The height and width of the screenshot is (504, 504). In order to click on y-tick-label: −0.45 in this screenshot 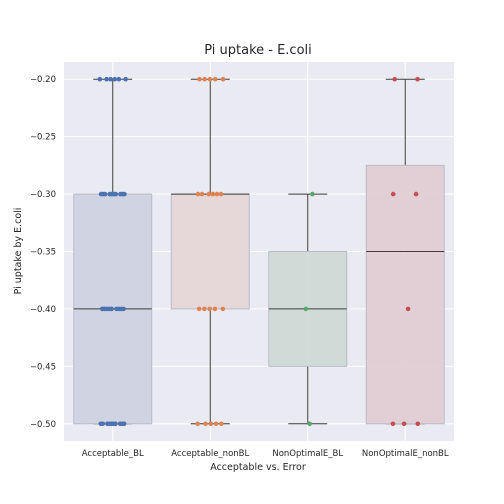, I will do `click(43, 367)`.